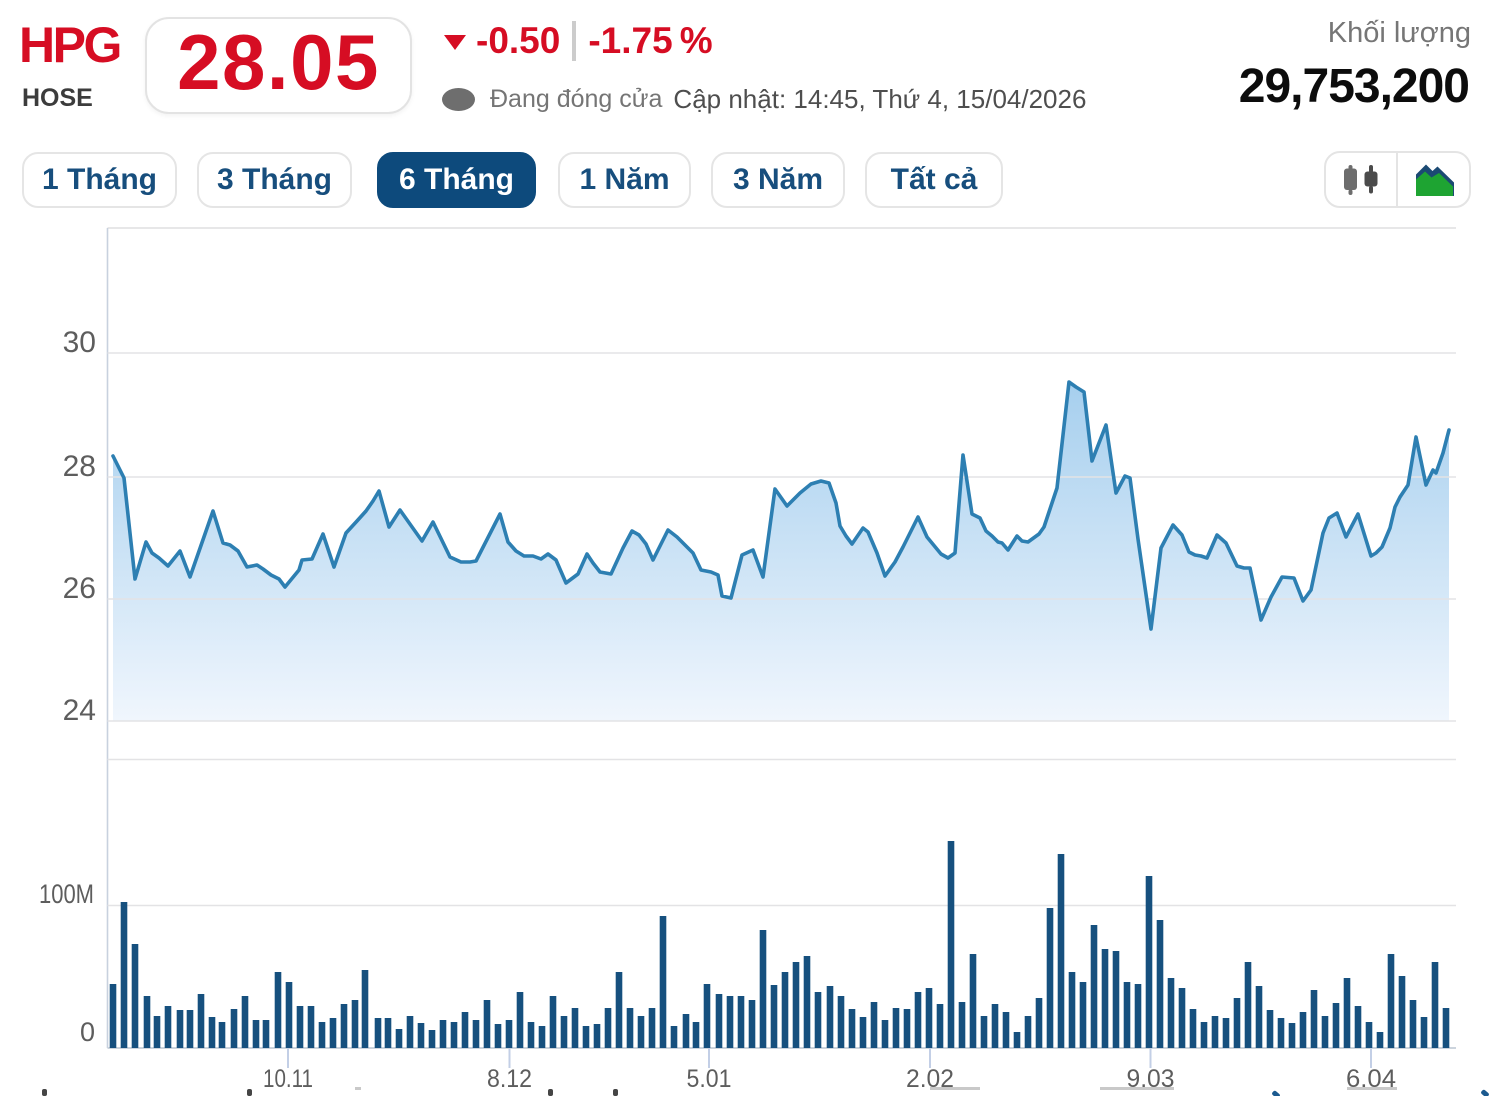 This screenshot has height=1096, width=1490. What do you see at coordinates (79, 710) in the screenshot?
I see `svg-text: 24` at bounding box center [79, 710].